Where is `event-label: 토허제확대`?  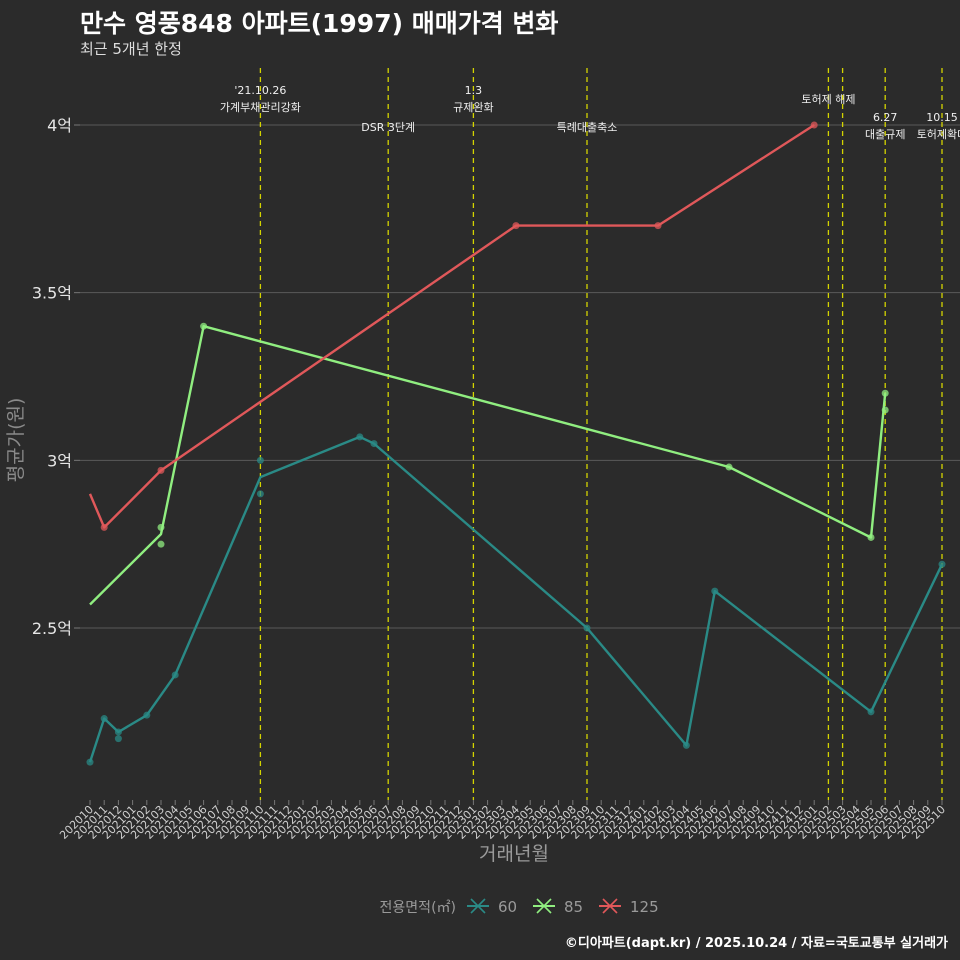 event-label: 토허제확대 is located at coordinates (938, 134).